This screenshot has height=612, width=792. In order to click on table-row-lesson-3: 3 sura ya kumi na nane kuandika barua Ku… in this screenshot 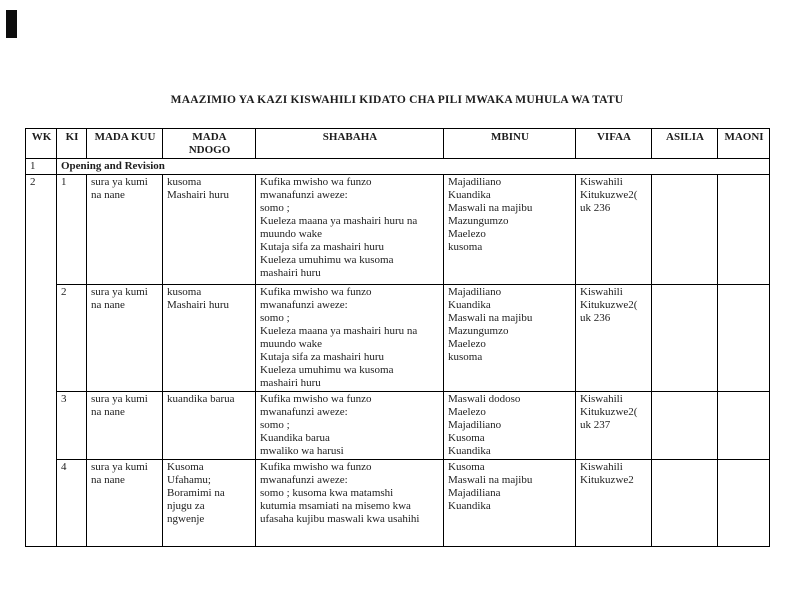, I will do `click(398, 425)`.